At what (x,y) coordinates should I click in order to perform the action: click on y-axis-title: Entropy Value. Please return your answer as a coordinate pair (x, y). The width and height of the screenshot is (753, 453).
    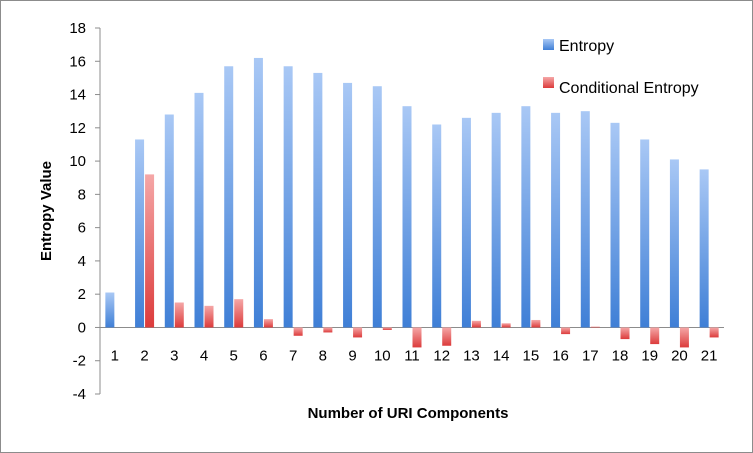
    Looking at the image, I should click on (46, 211).